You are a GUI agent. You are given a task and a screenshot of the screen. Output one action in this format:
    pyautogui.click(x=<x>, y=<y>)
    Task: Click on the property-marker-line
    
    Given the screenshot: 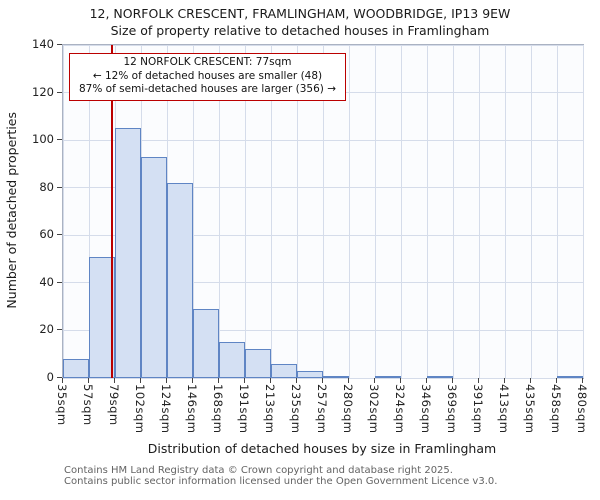 What is the action you would take?
    pyautogui.click(x=112, y=211)
    